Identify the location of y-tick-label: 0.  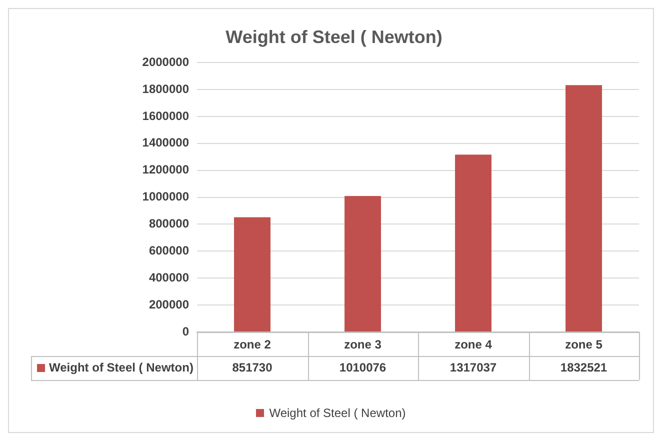
(186, 331).